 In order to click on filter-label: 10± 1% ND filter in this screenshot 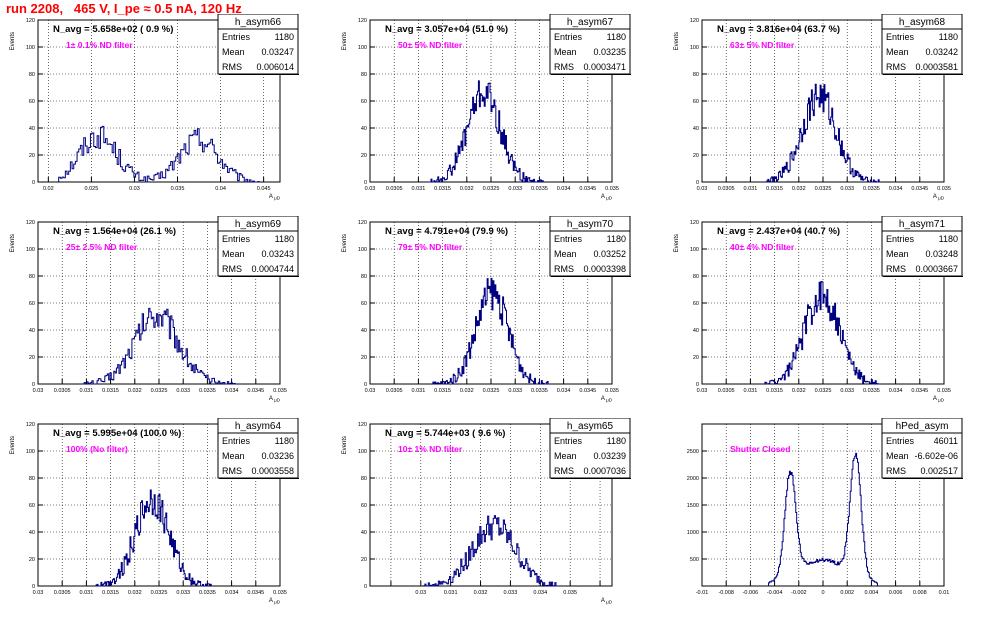, I will do `click(430, 449)`.